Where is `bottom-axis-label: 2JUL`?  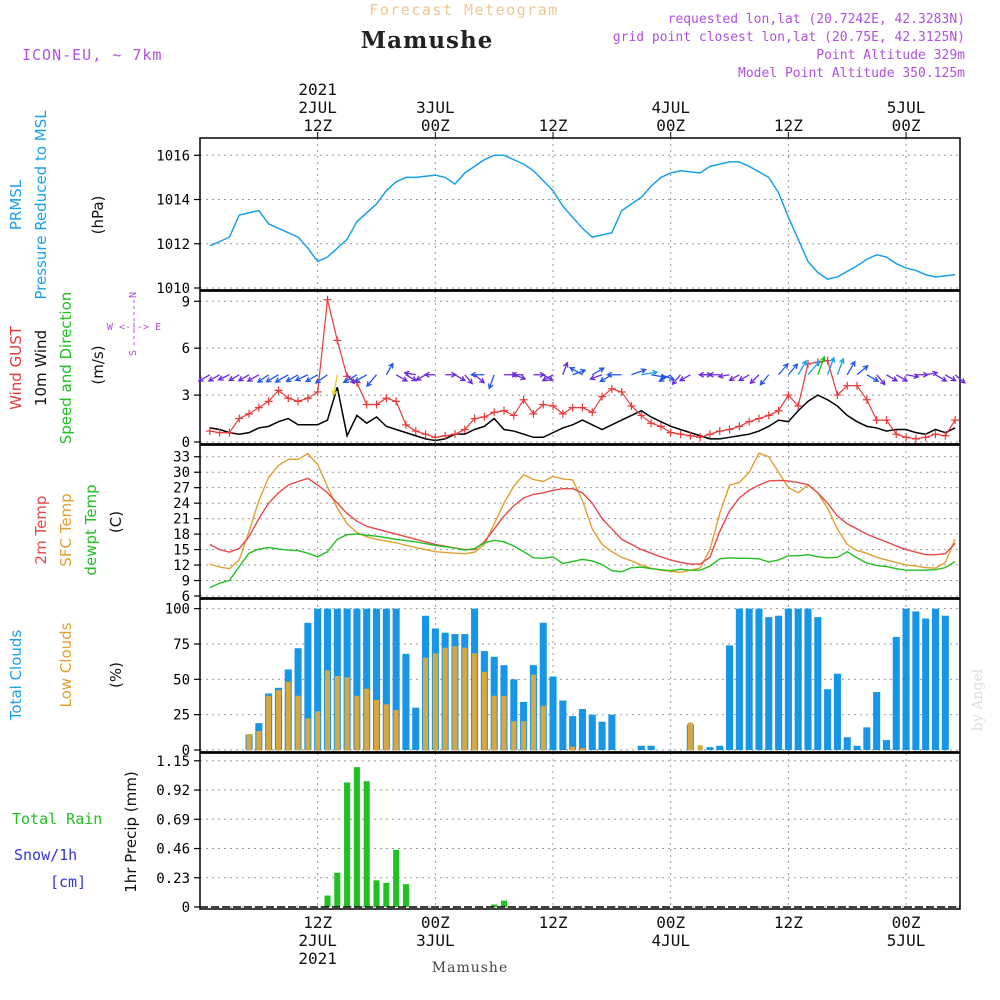
bottom-axis-label: 2JUL is located at coordinates (317, 940).